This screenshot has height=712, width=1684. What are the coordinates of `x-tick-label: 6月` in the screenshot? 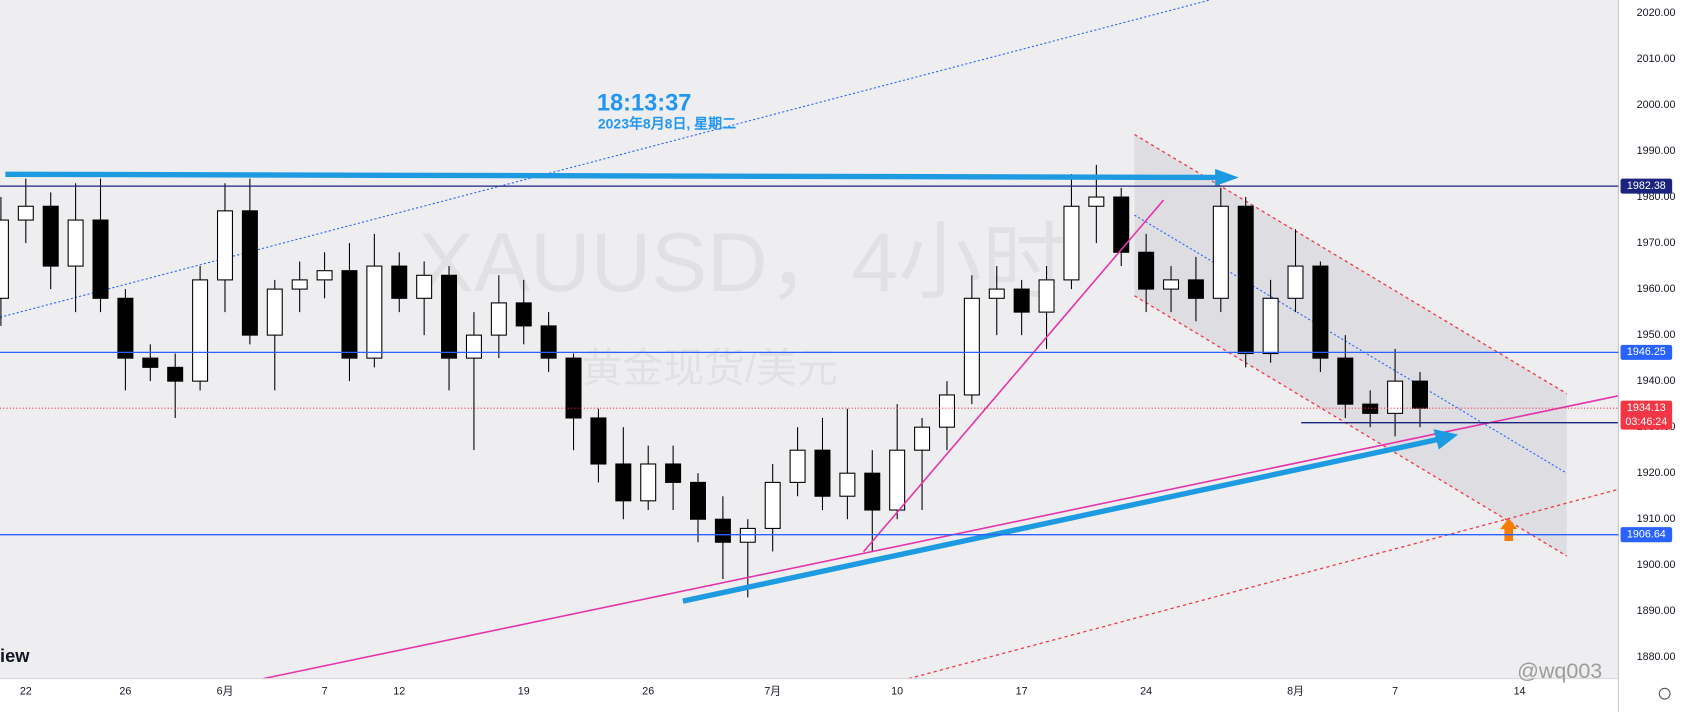 It's located at (225, 691).